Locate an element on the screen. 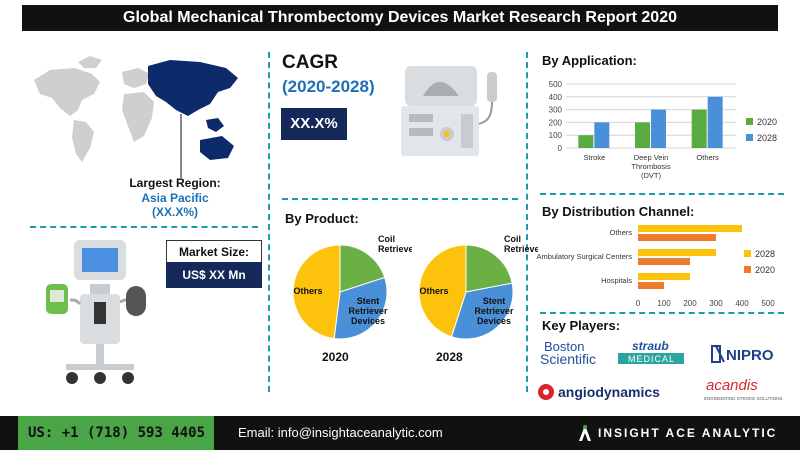 The height and width of the screenshot is (450, 800). app-ytick-4: 400 is located at coordinates (556, 97).